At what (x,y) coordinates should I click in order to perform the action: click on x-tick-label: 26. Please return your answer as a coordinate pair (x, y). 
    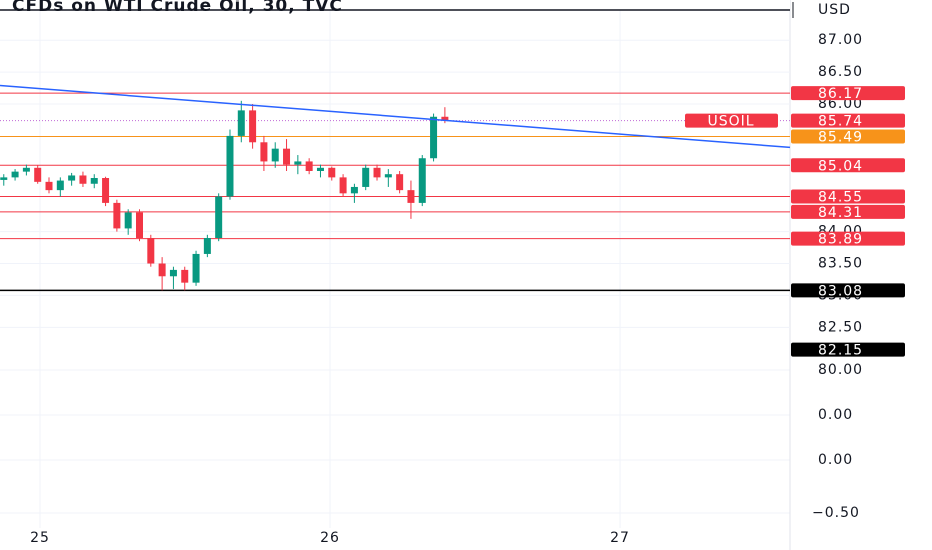
    Looking at the image, I should click on (330, 538).